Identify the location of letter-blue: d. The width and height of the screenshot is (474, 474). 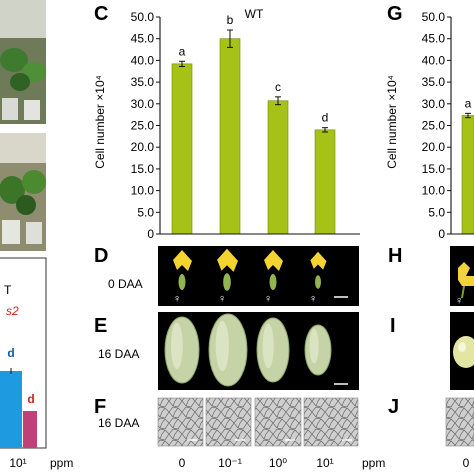
(10, 353).